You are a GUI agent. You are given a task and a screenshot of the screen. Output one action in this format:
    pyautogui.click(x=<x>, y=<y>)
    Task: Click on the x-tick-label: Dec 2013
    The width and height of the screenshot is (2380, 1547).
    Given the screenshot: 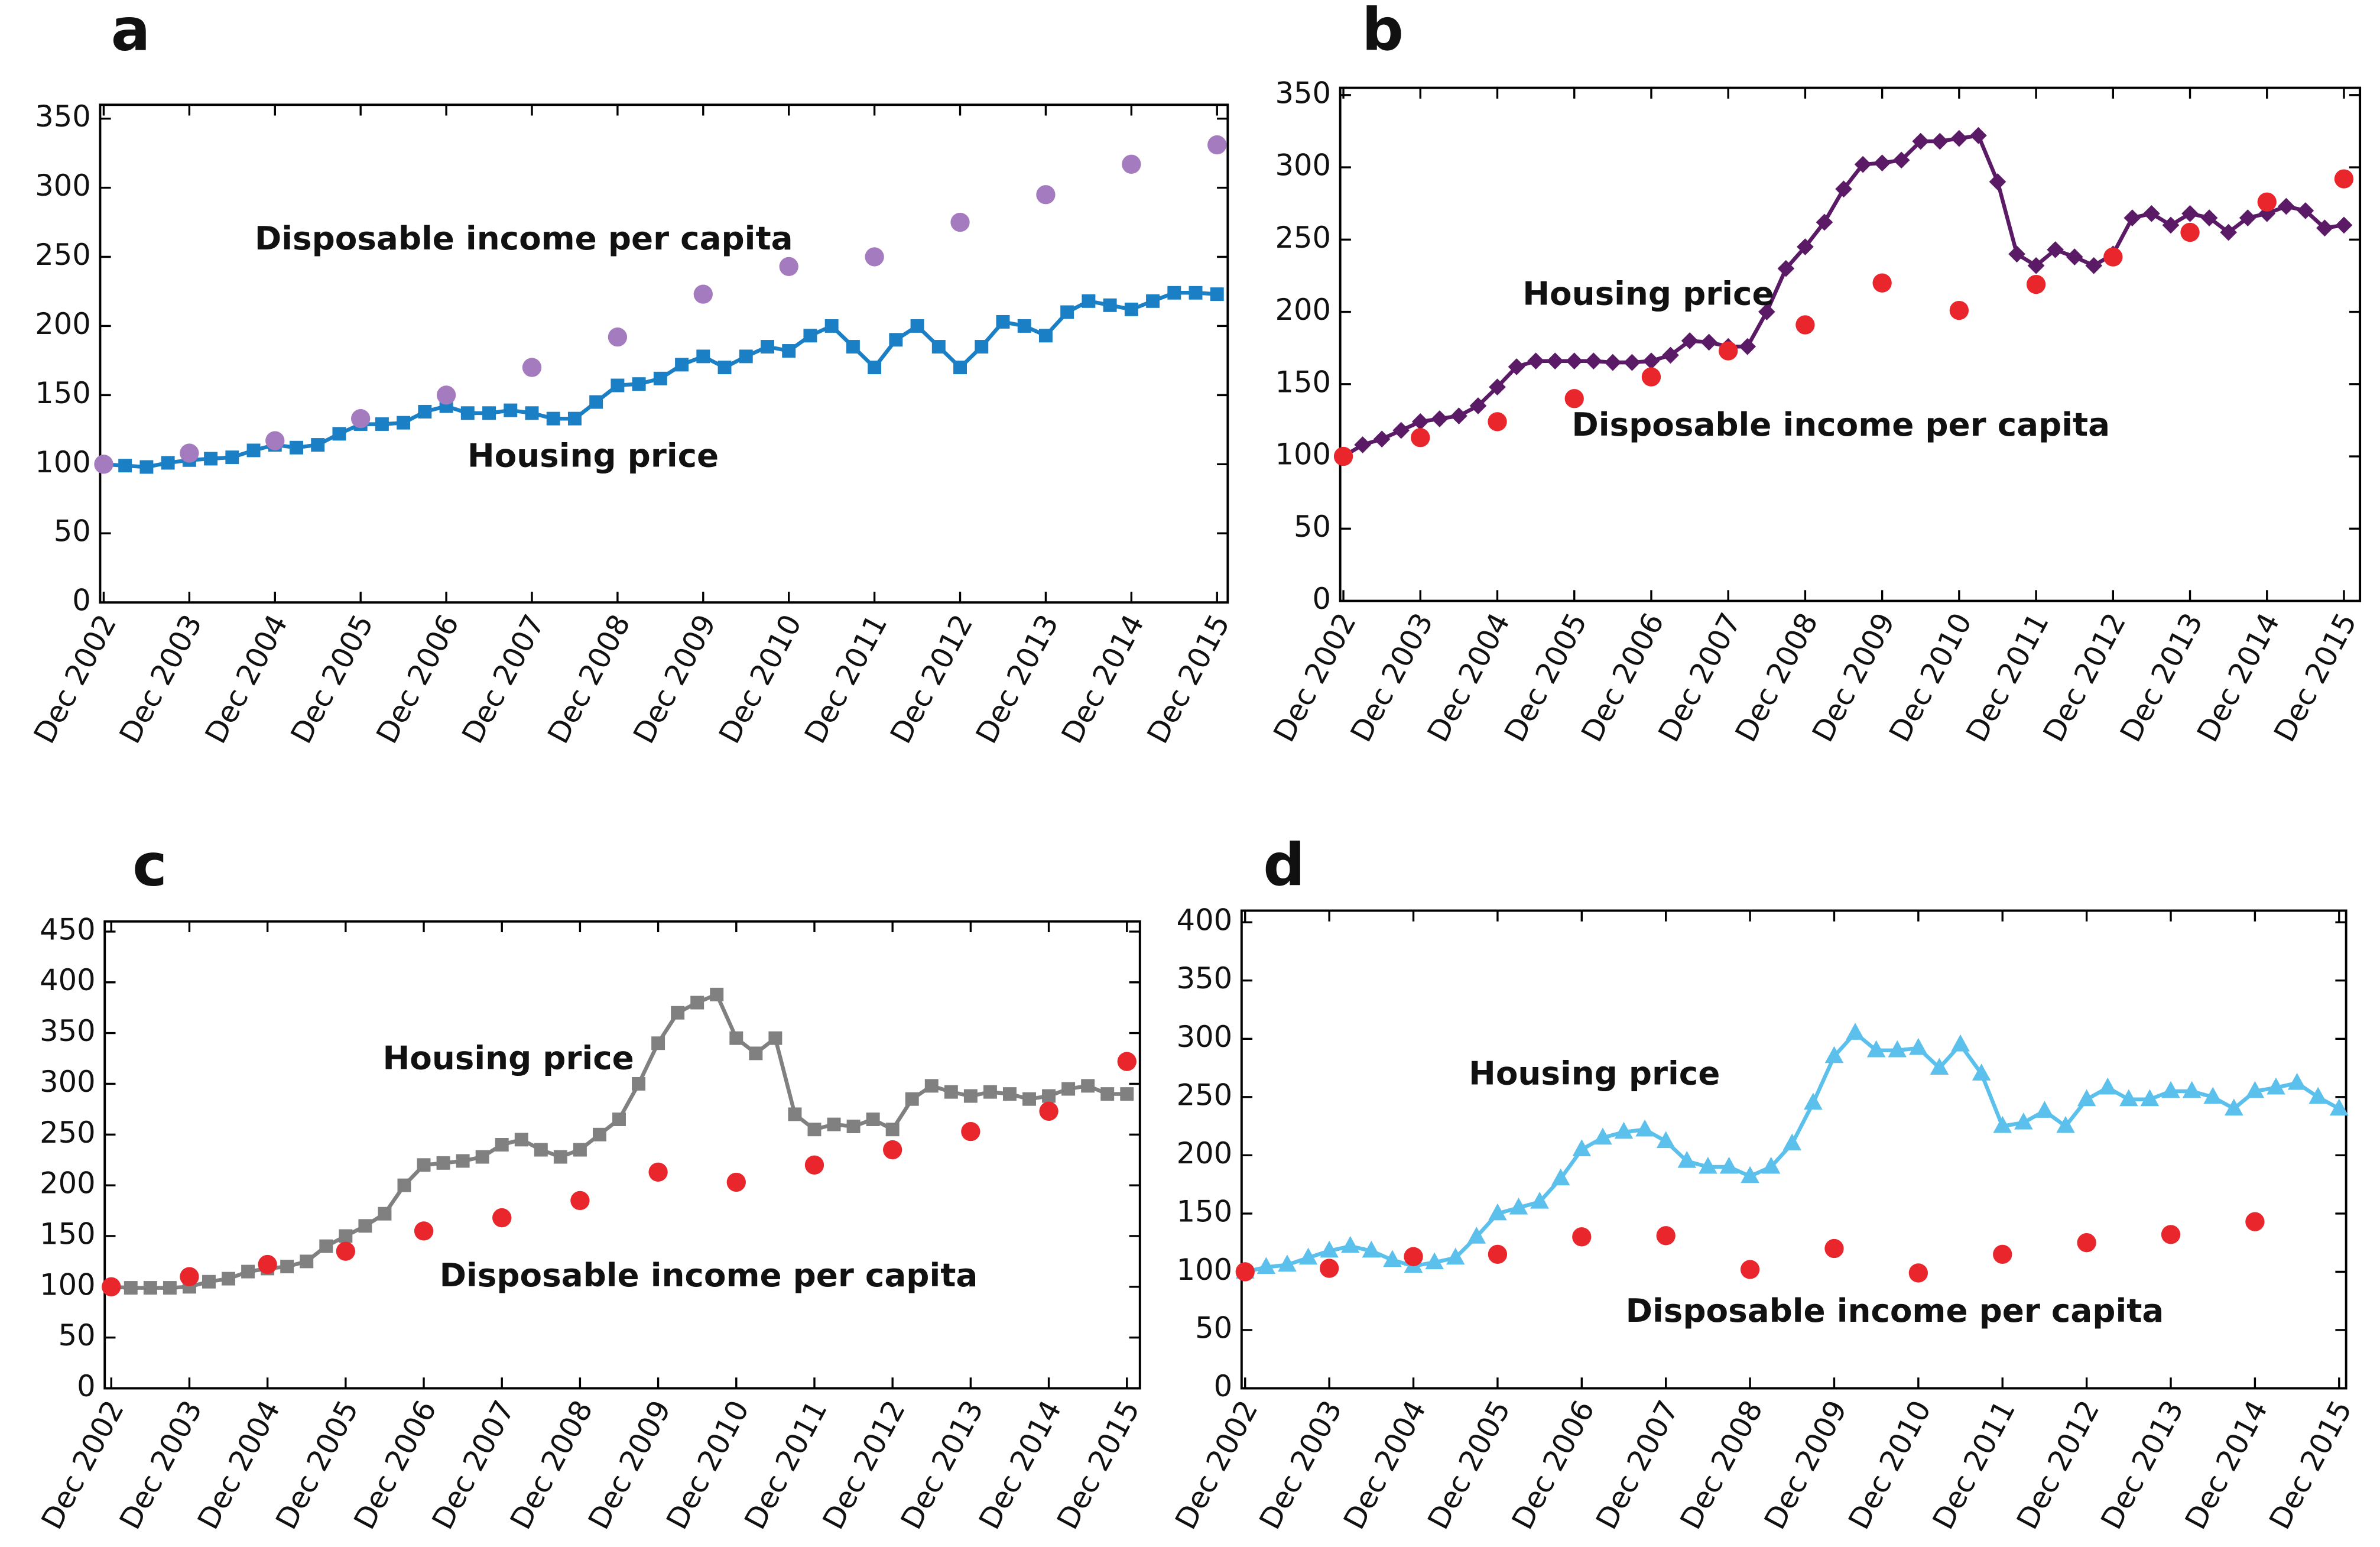 What is the action you would take?
    pyautogui.click(x=1018, y=679)
    